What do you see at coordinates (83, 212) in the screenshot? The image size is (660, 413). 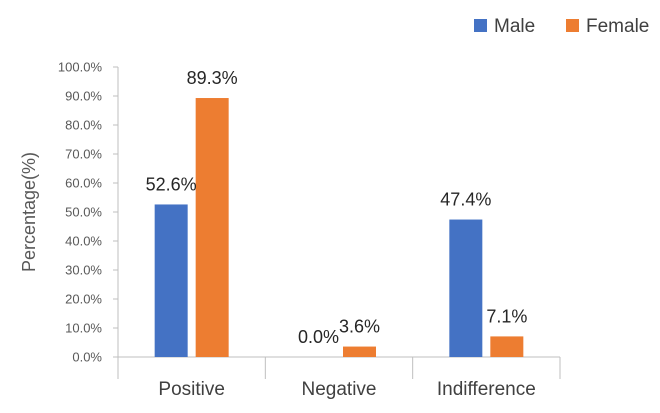 I see `y-tick-label: 50.0%` at bounding box center [83, 212].